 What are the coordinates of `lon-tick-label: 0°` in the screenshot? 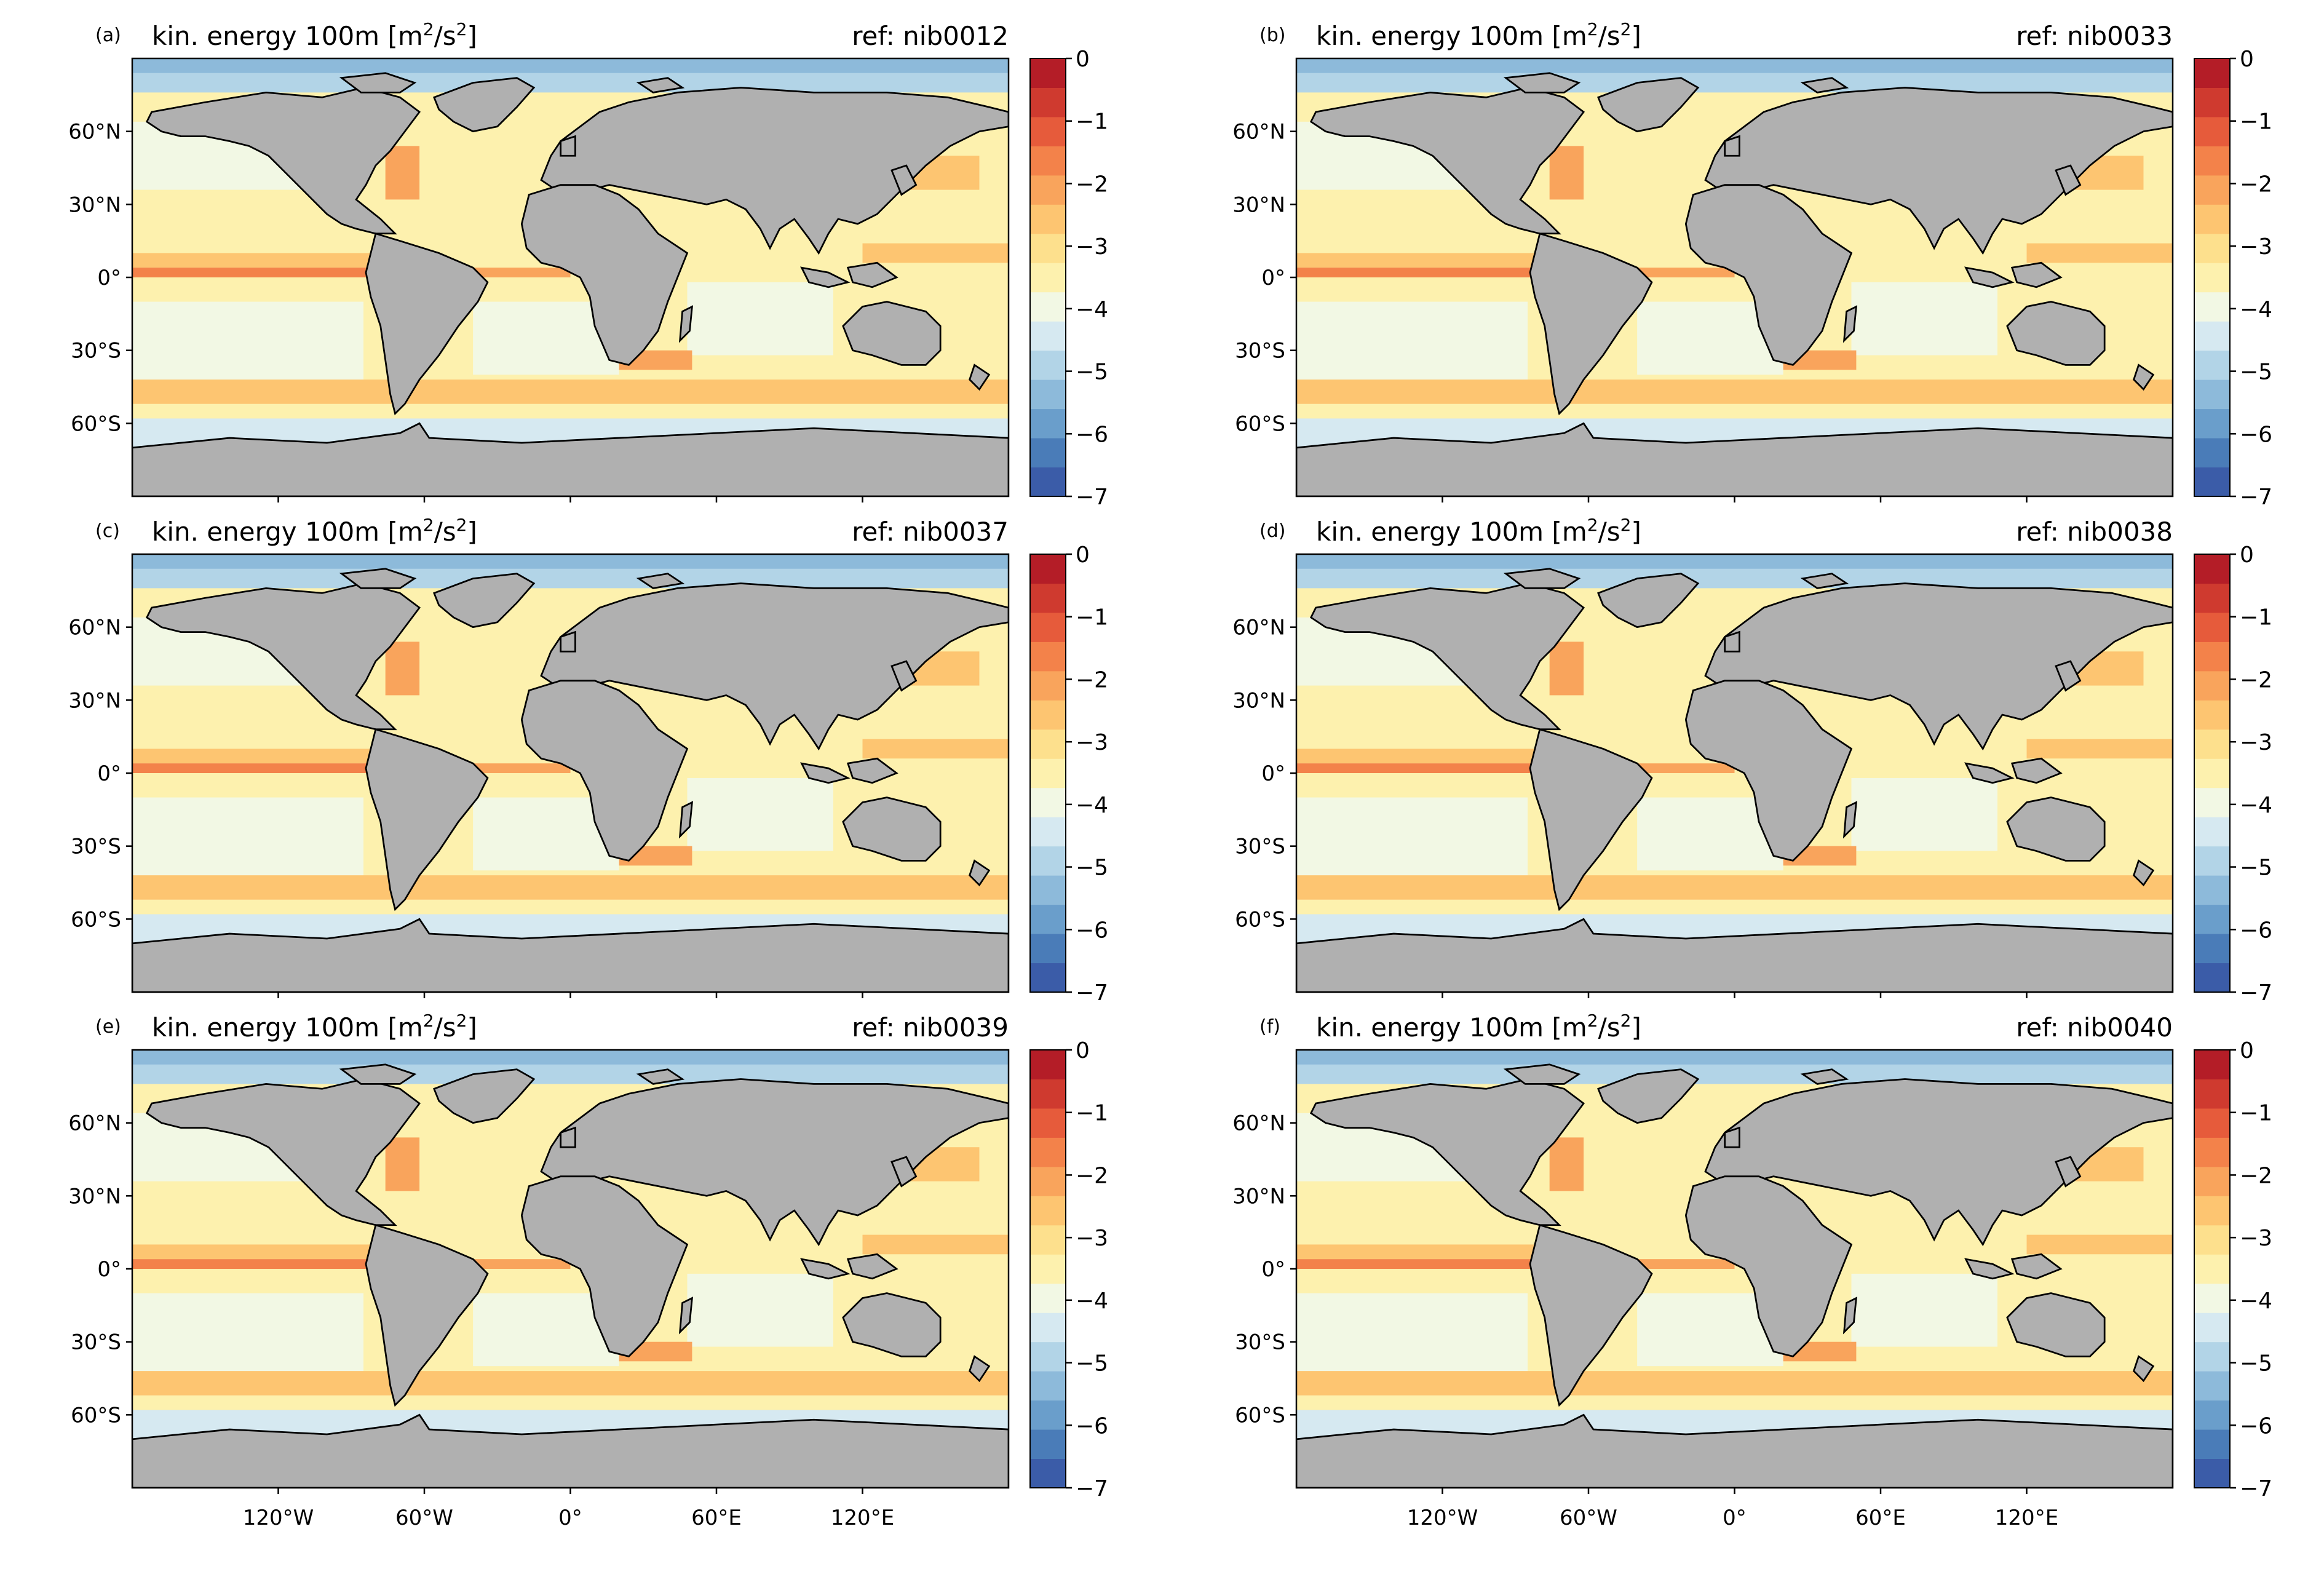 It's located at (570, 1518).